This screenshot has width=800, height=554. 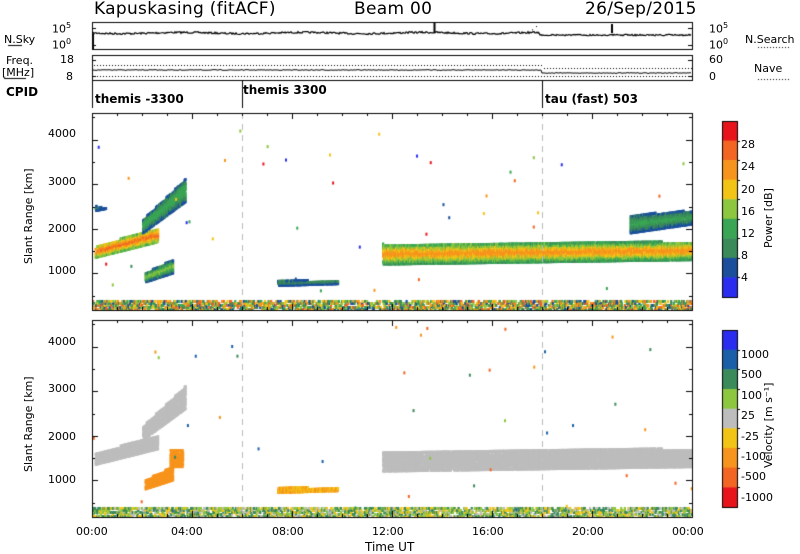 What do you see at coordinates (62, 270) in the screenshot?
I see `power-y-tick-1000: 1000` at bounding box center [62, 270].